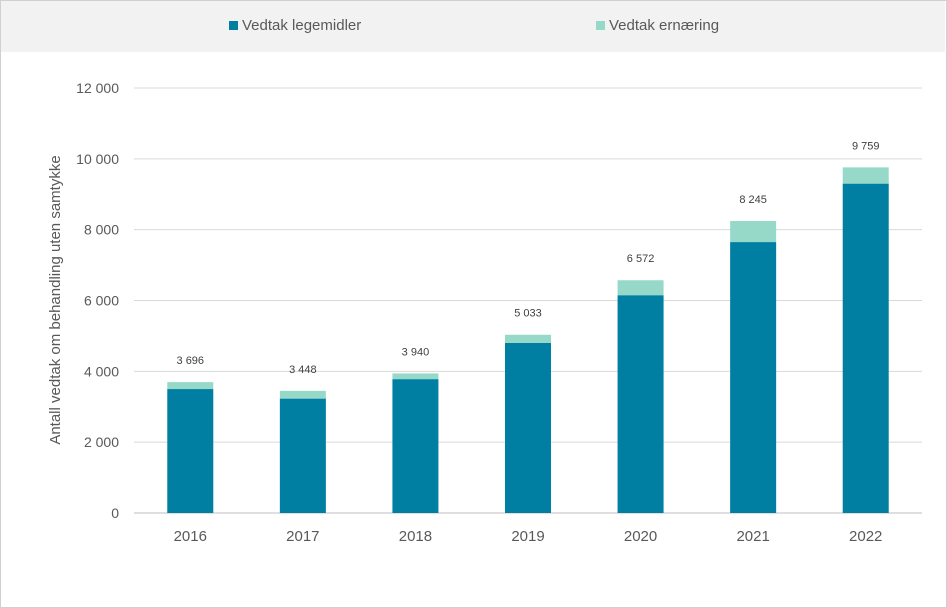 This screenshot has height=608, width=947. Describe the element at coordinates (115, 513) in the screenshot. I see `y-tick-label-0: 0` at that location.